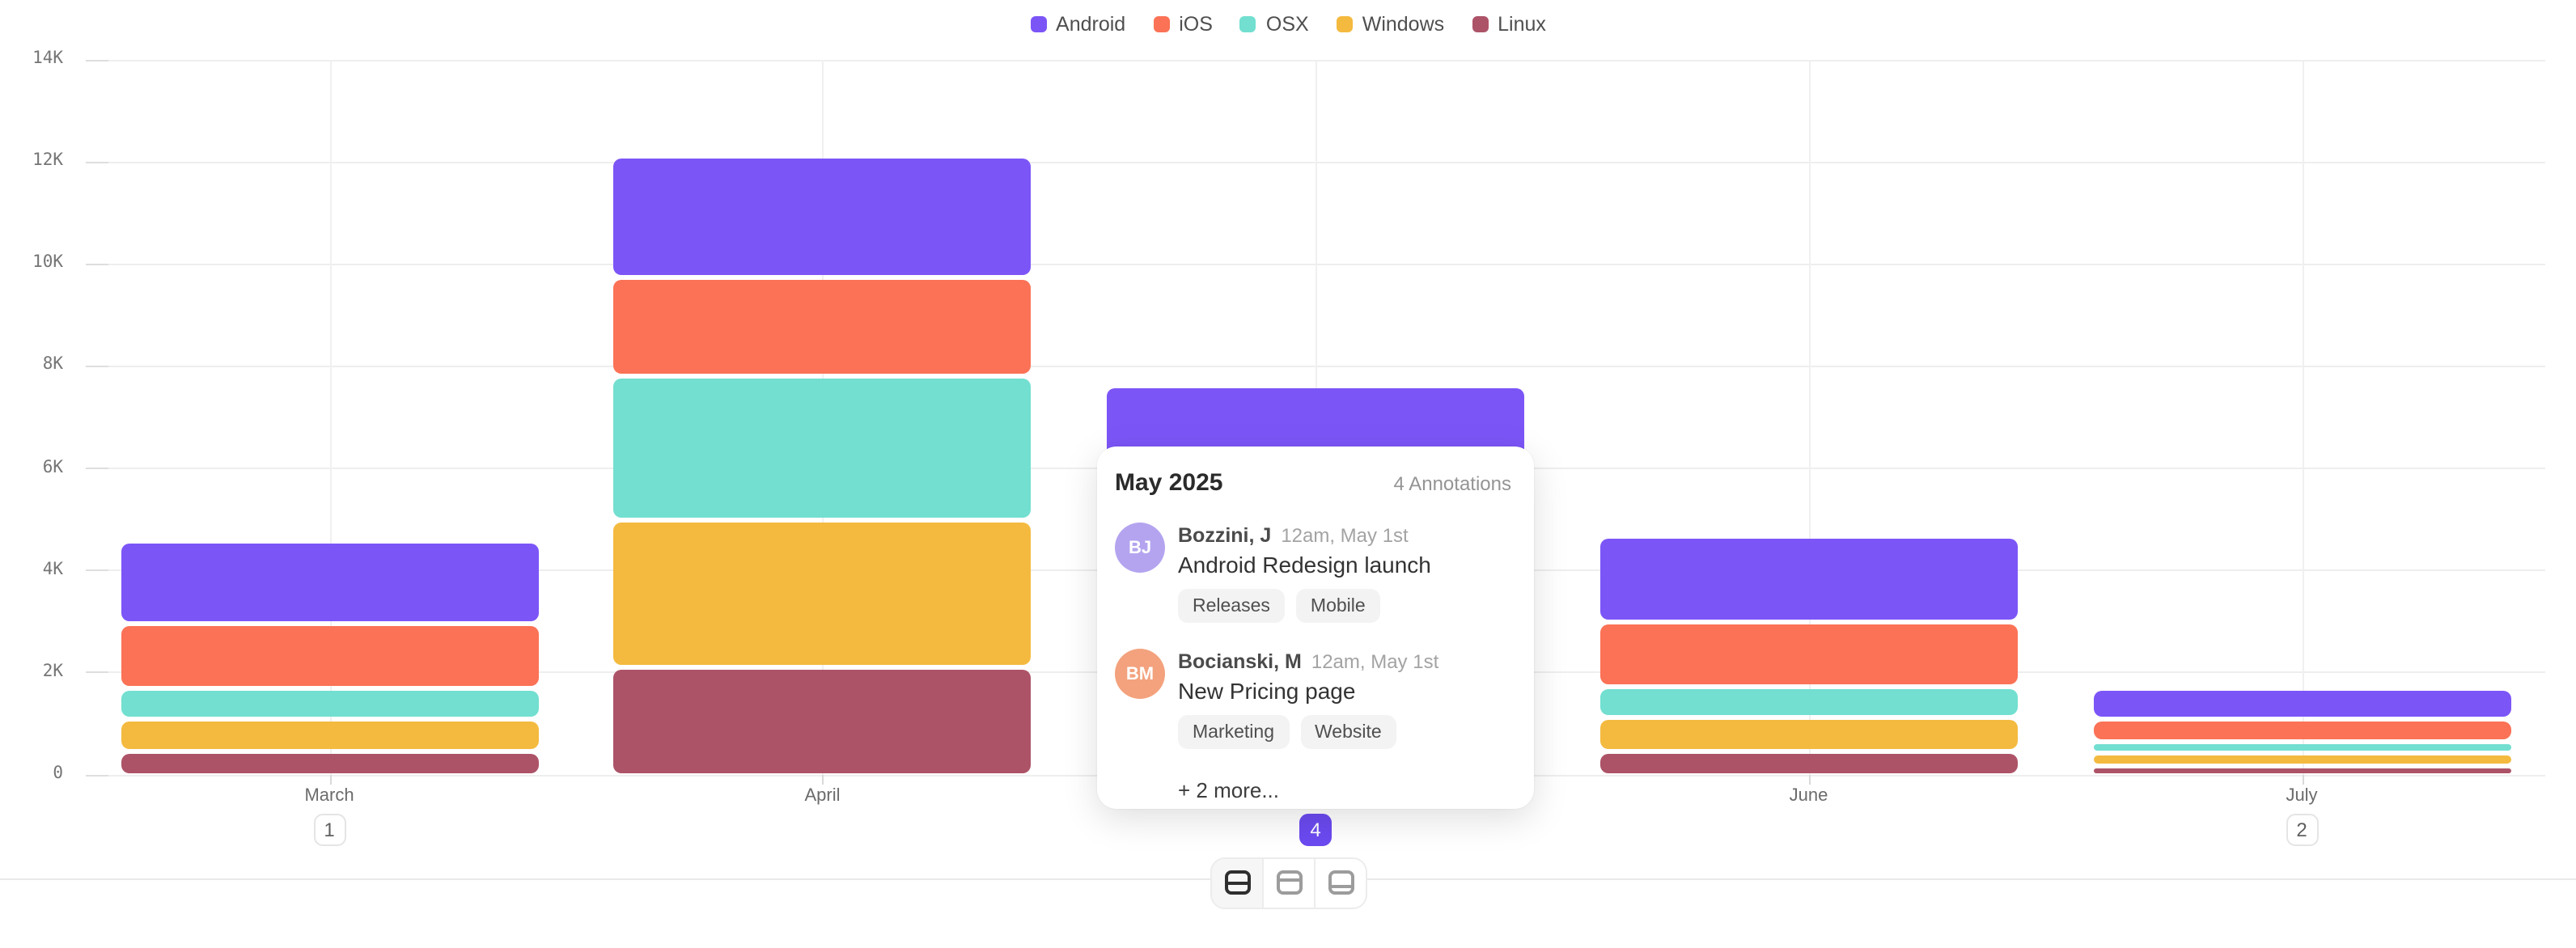 Image resolution: width=2576 pixels, height=948 pixels. Describe the element at coordinates (1808, 796) in the screenshot. I see `x-axis-month-label: June` at that location.